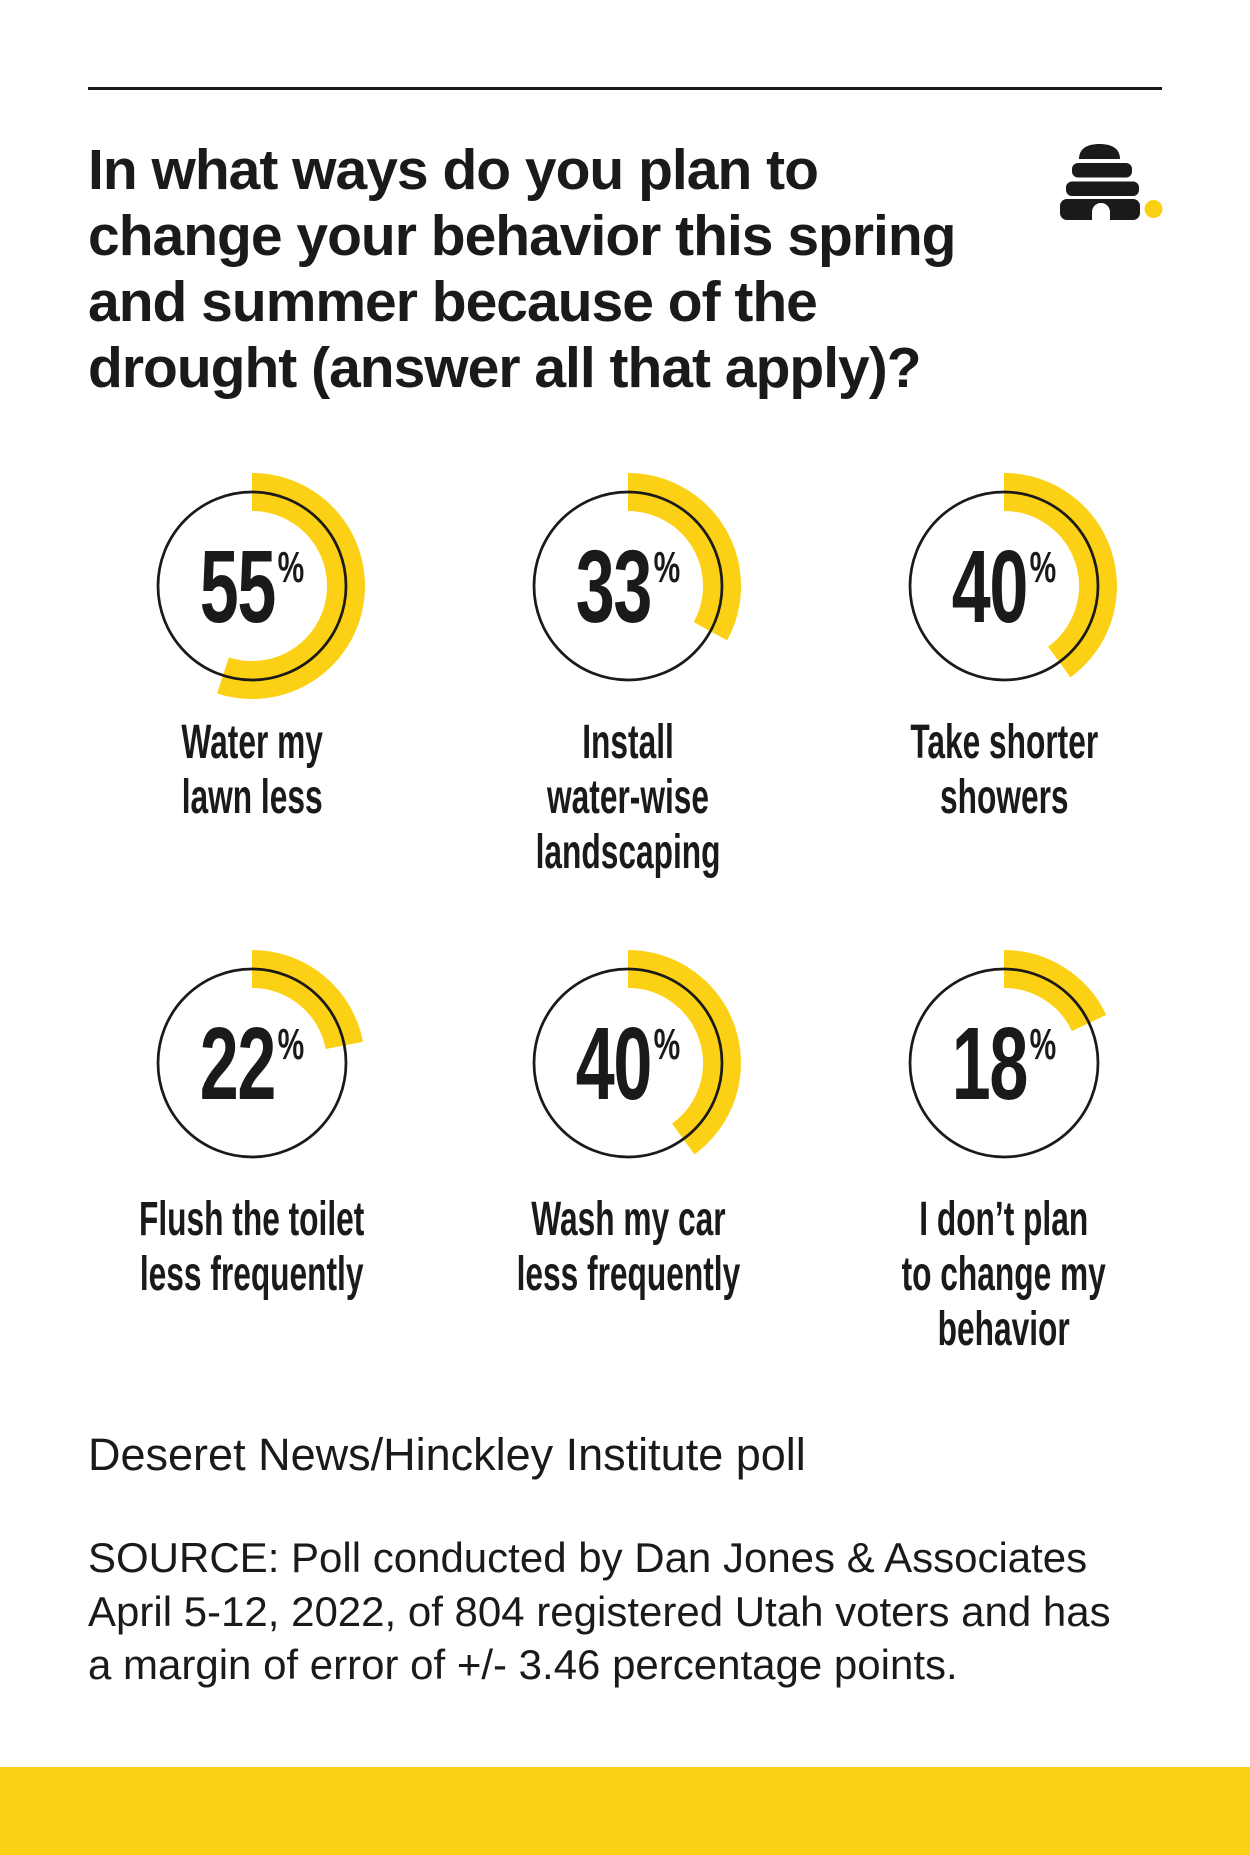 The width and height of the screenshot is (1250, 1855). Describe the element at coordinates (1153, 209) in the screenshot. I see `logo-yellow-dot` at that location.